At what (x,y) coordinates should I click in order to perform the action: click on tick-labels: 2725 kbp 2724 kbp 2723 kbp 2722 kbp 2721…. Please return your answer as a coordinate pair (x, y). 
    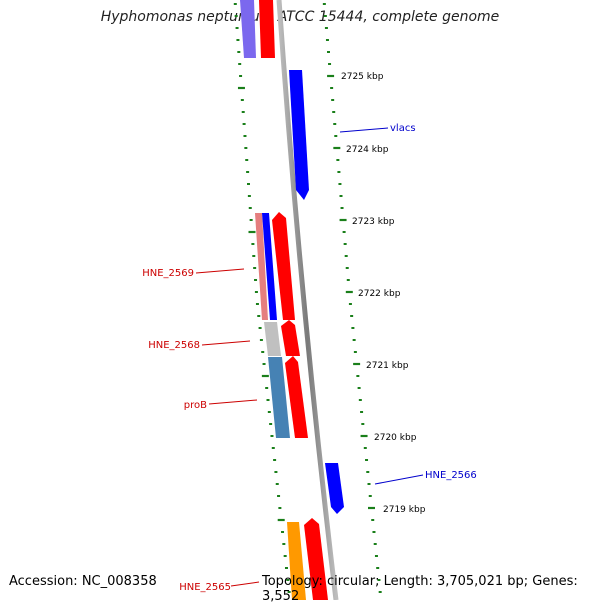
    Looking at the image, I should click on (383, 293).